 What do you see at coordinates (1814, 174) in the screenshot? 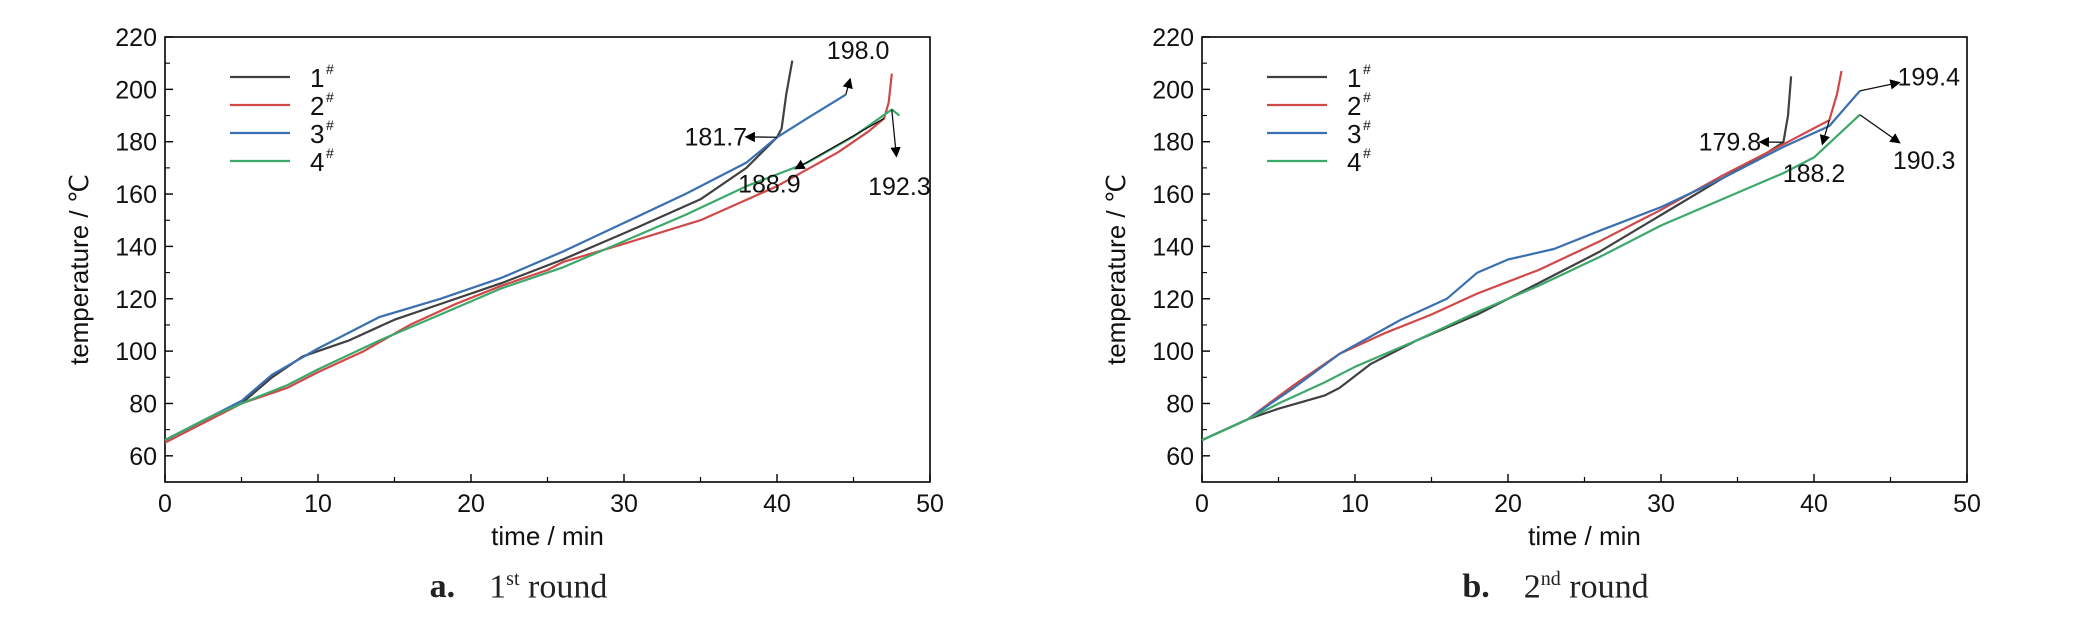
I see `annotation-label: 188.2` at bounding box center [1814, 174].